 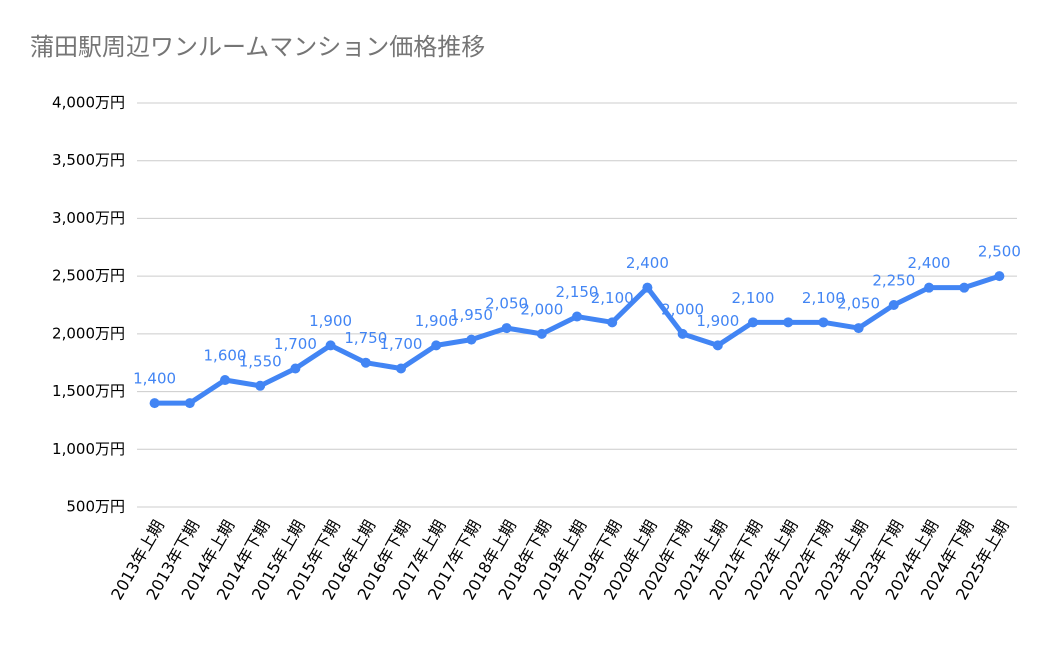 What do you see at coordinates (999, 252) in the screenshot?
I see `data-label: 2,500` at bounding box center [999, 252].